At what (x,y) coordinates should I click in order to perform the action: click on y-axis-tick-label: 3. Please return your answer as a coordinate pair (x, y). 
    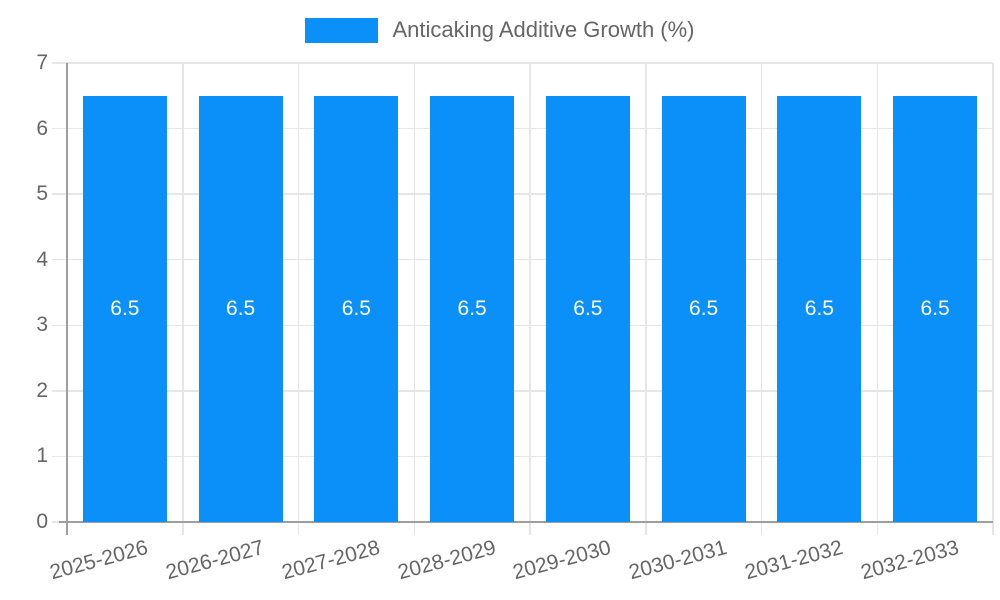
    Looking at the image, I should click on (42, 325).